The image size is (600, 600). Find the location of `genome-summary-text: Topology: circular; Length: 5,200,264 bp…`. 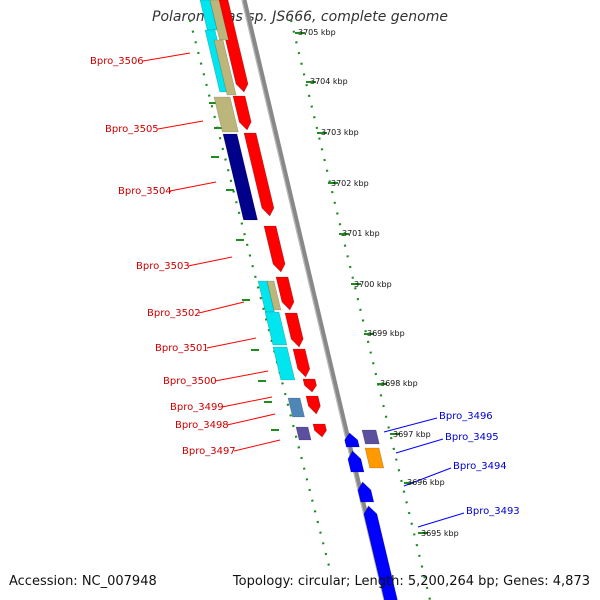

genome-summary-text: Topology: circular; Length: 5,200,264 bp… is located at coordinates (411, 581).